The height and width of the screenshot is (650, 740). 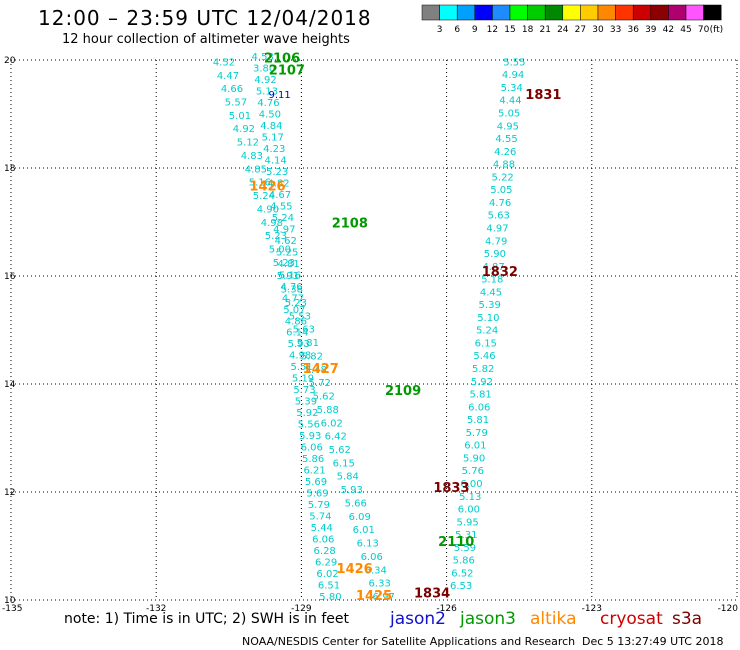 I want to click on color-scale-label: 42, so click(x=668, y=30).